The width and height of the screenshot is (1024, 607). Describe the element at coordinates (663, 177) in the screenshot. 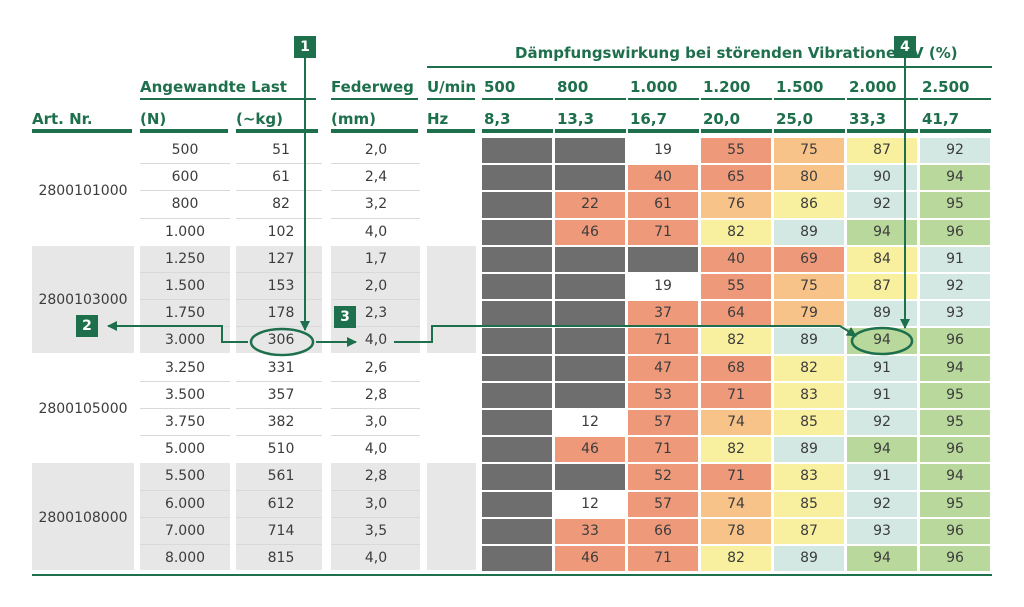

I see `damping-value: 40` at that location.